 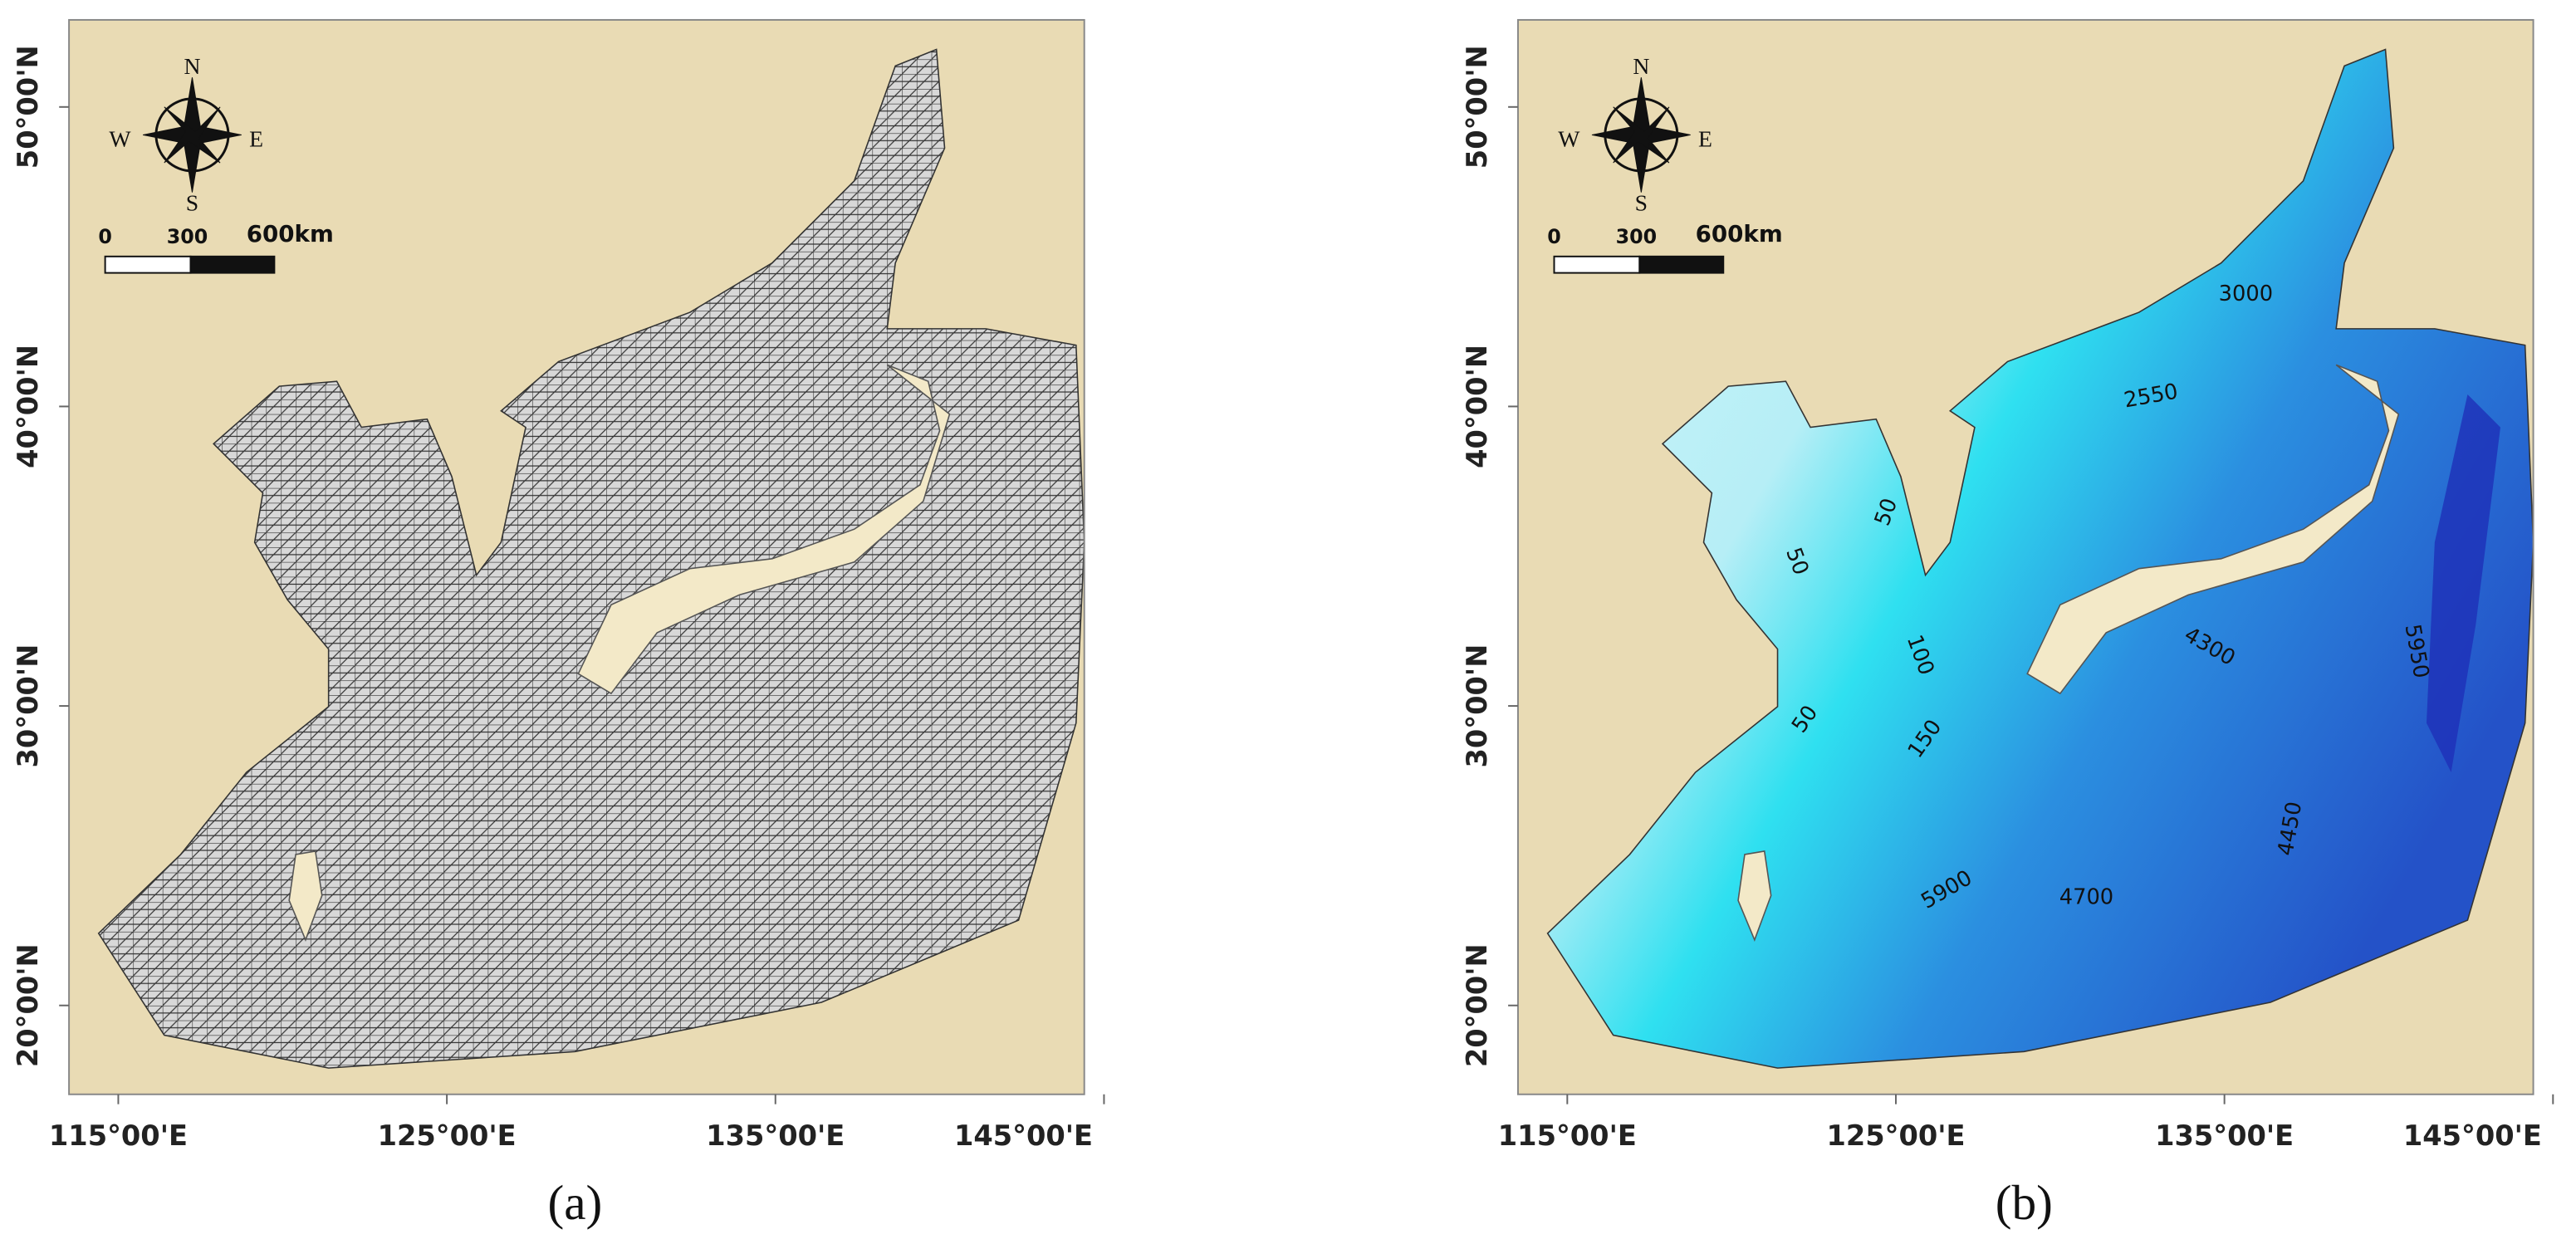 What do you see at coordinates (2463, 583) in the screenshot?
I see `deep-trench` at bounding box center [2463, 583].